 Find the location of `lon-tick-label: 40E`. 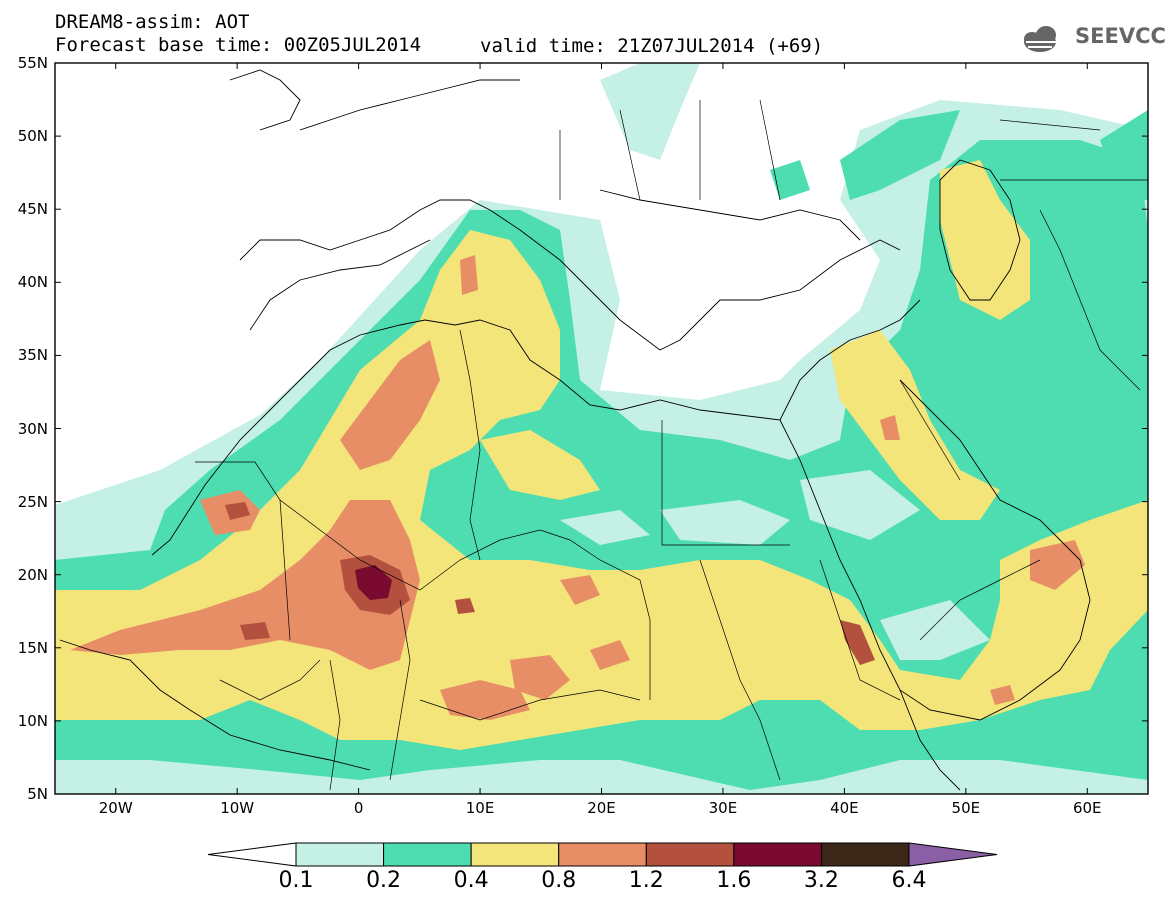

lon-tick-label: 40E is located at coordinates (844, 808).